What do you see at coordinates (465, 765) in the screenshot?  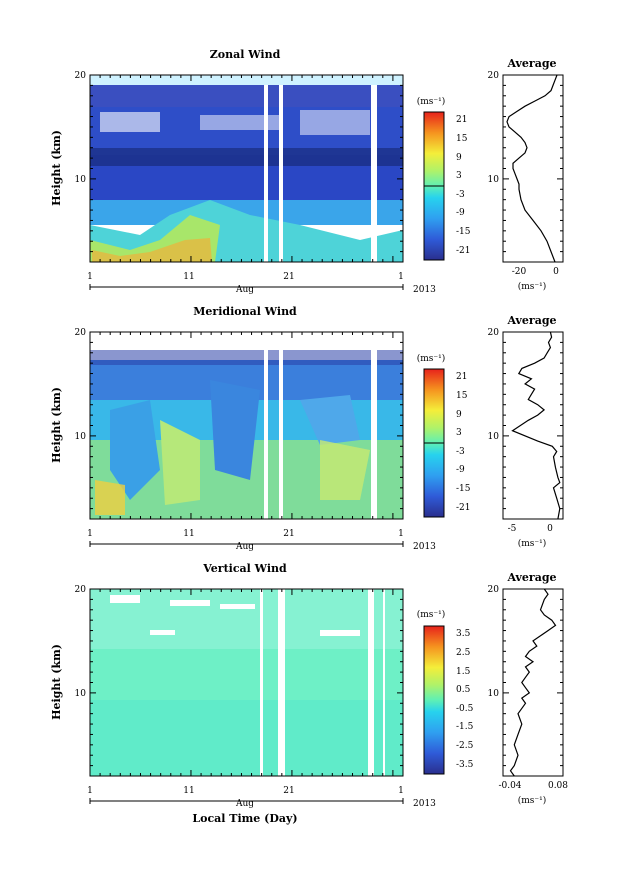 I see `colorbar-tick-label: -3.5` at bounding box center [465, 765].